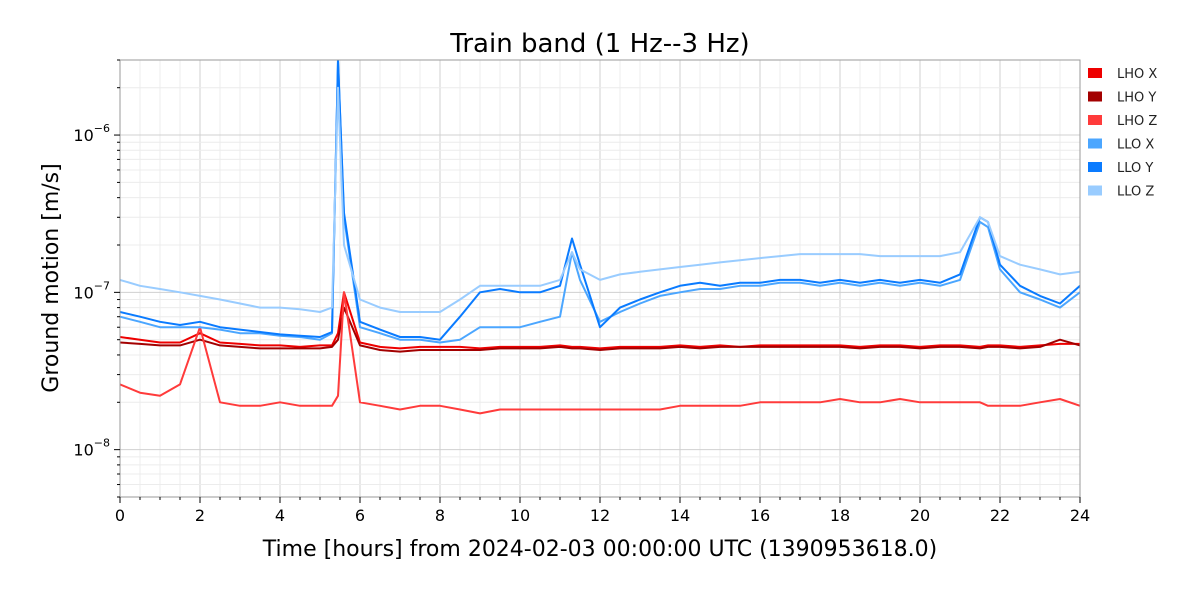 This screenshot has height=600, width=1200. Describe the element at coordinates (600, 515) in the screenshot. I see `x-tick-label: 12` at that location.